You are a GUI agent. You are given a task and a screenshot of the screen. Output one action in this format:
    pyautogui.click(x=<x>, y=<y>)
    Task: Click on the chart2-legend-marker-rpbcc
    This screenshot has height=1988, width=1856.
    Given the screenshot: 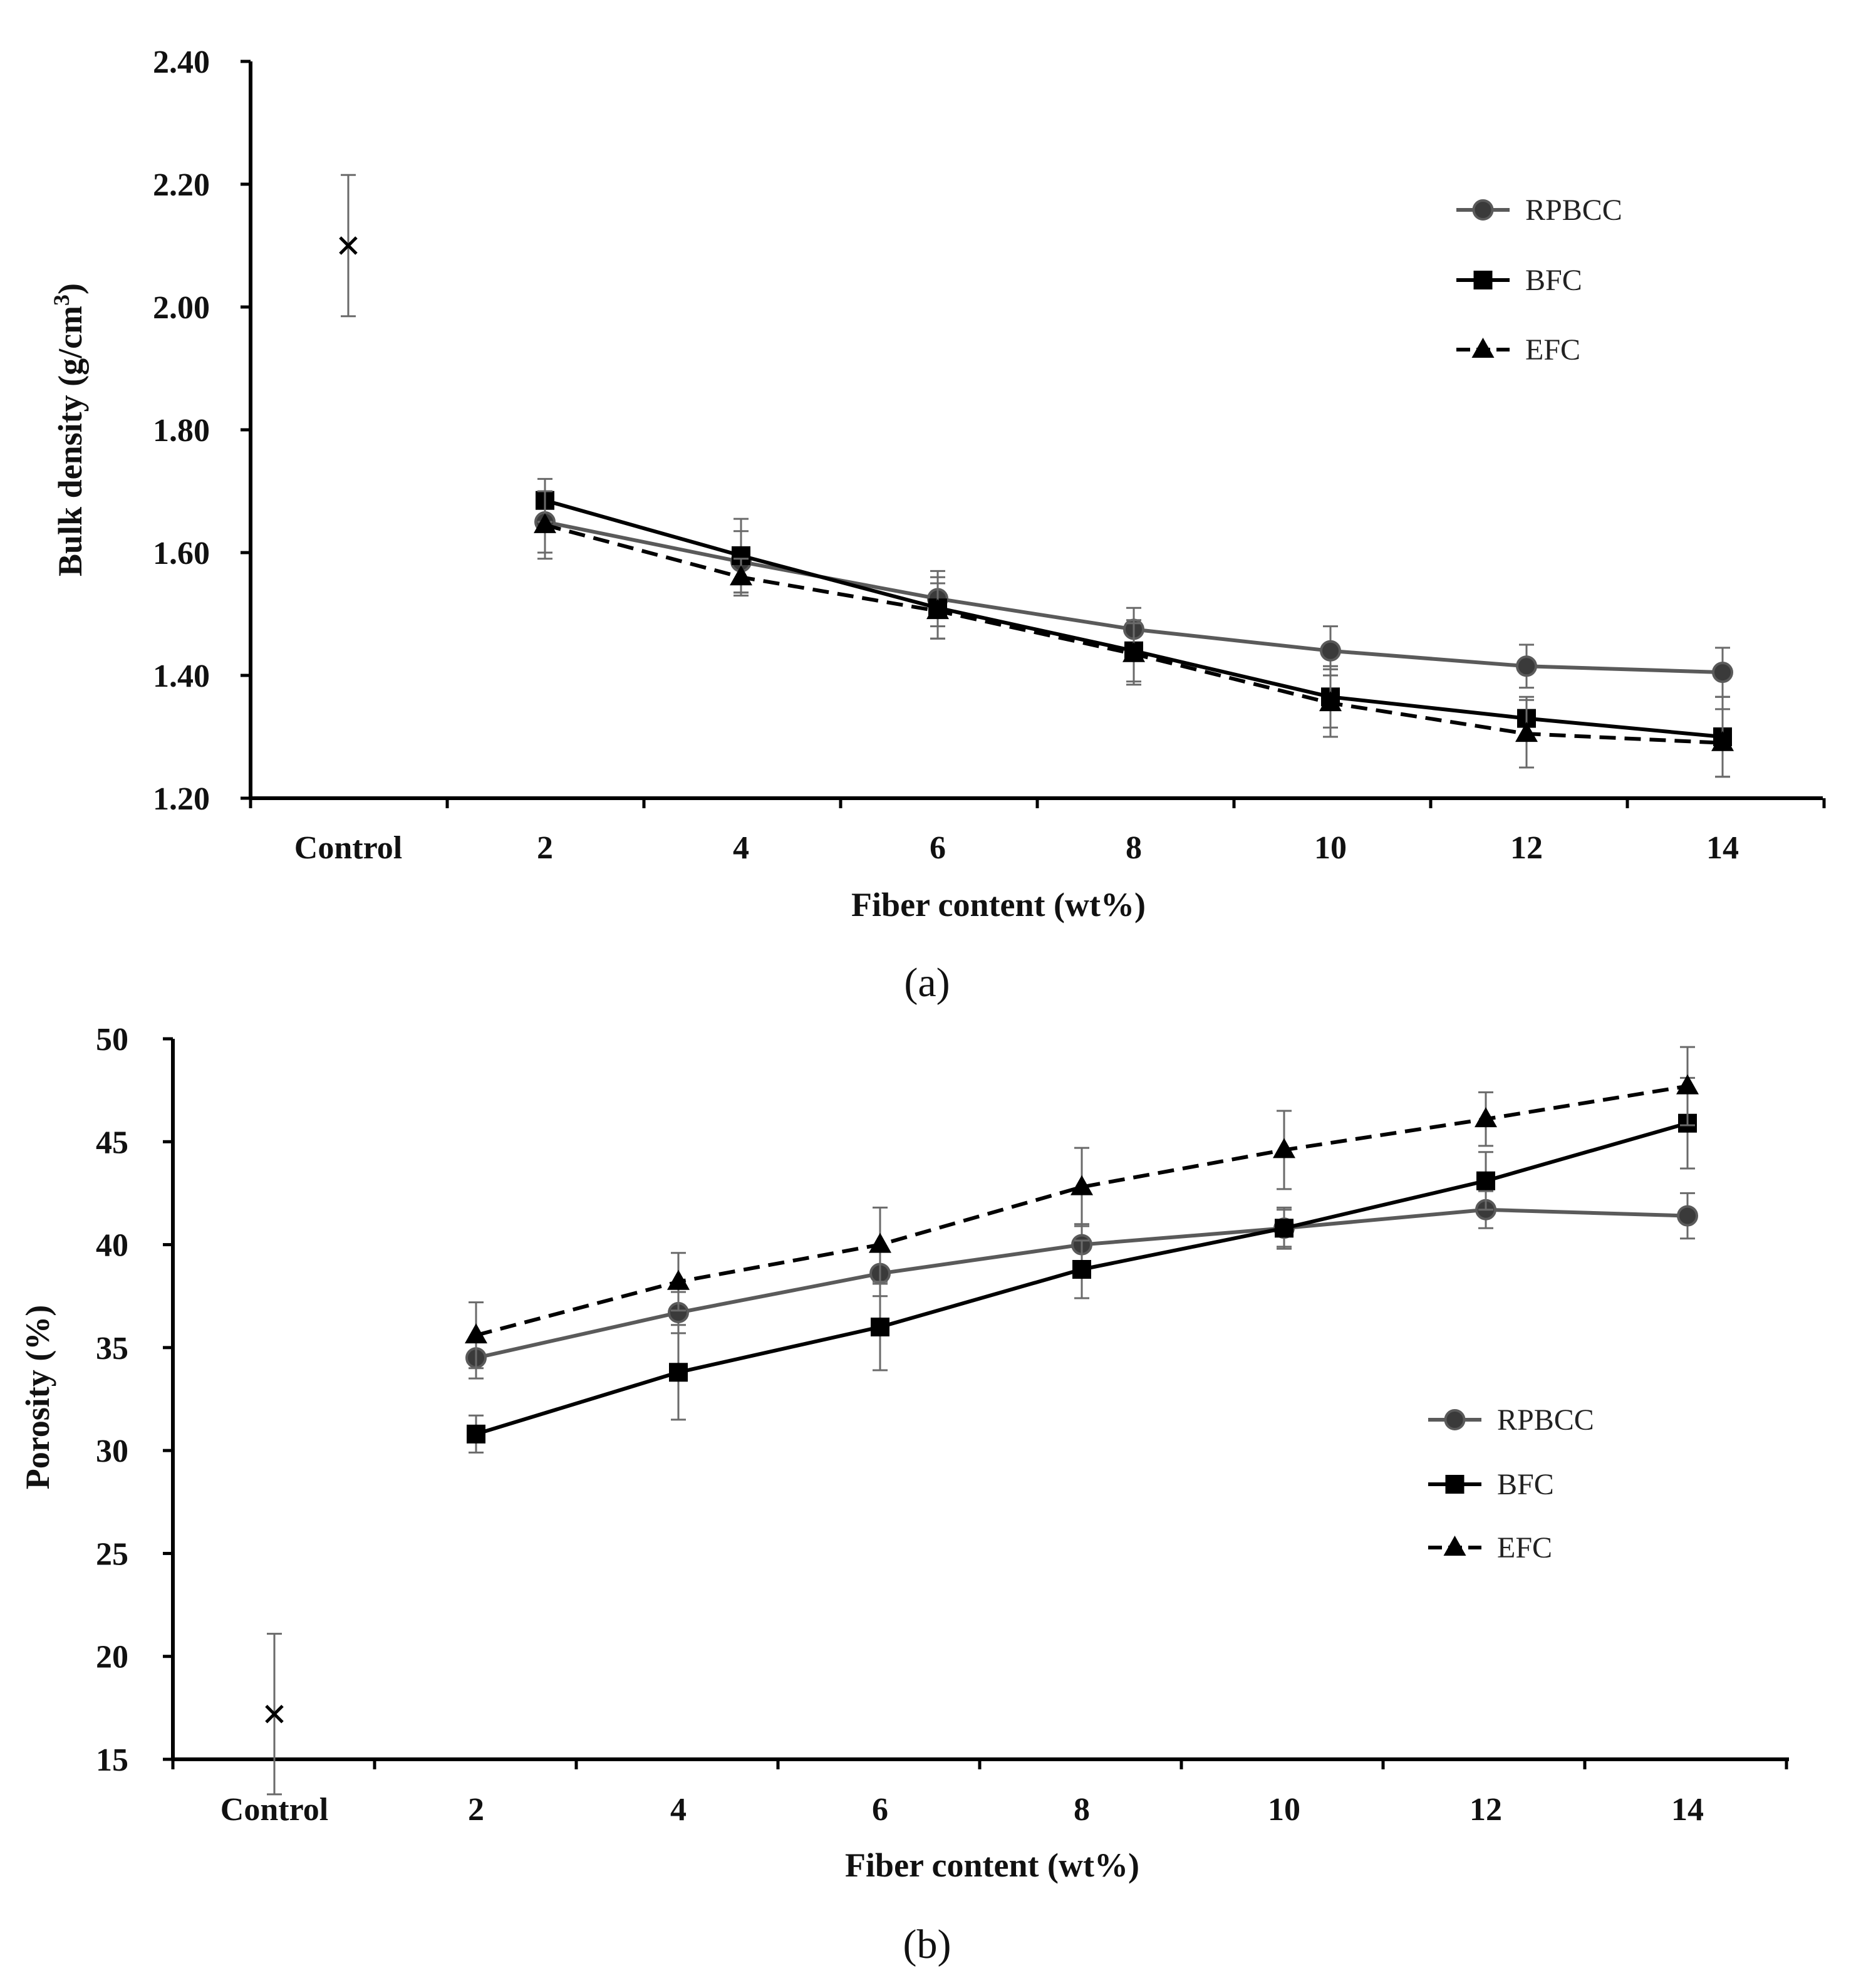 What is the action you would take?
    pyautogui.click(x=1455, y=1420)
    